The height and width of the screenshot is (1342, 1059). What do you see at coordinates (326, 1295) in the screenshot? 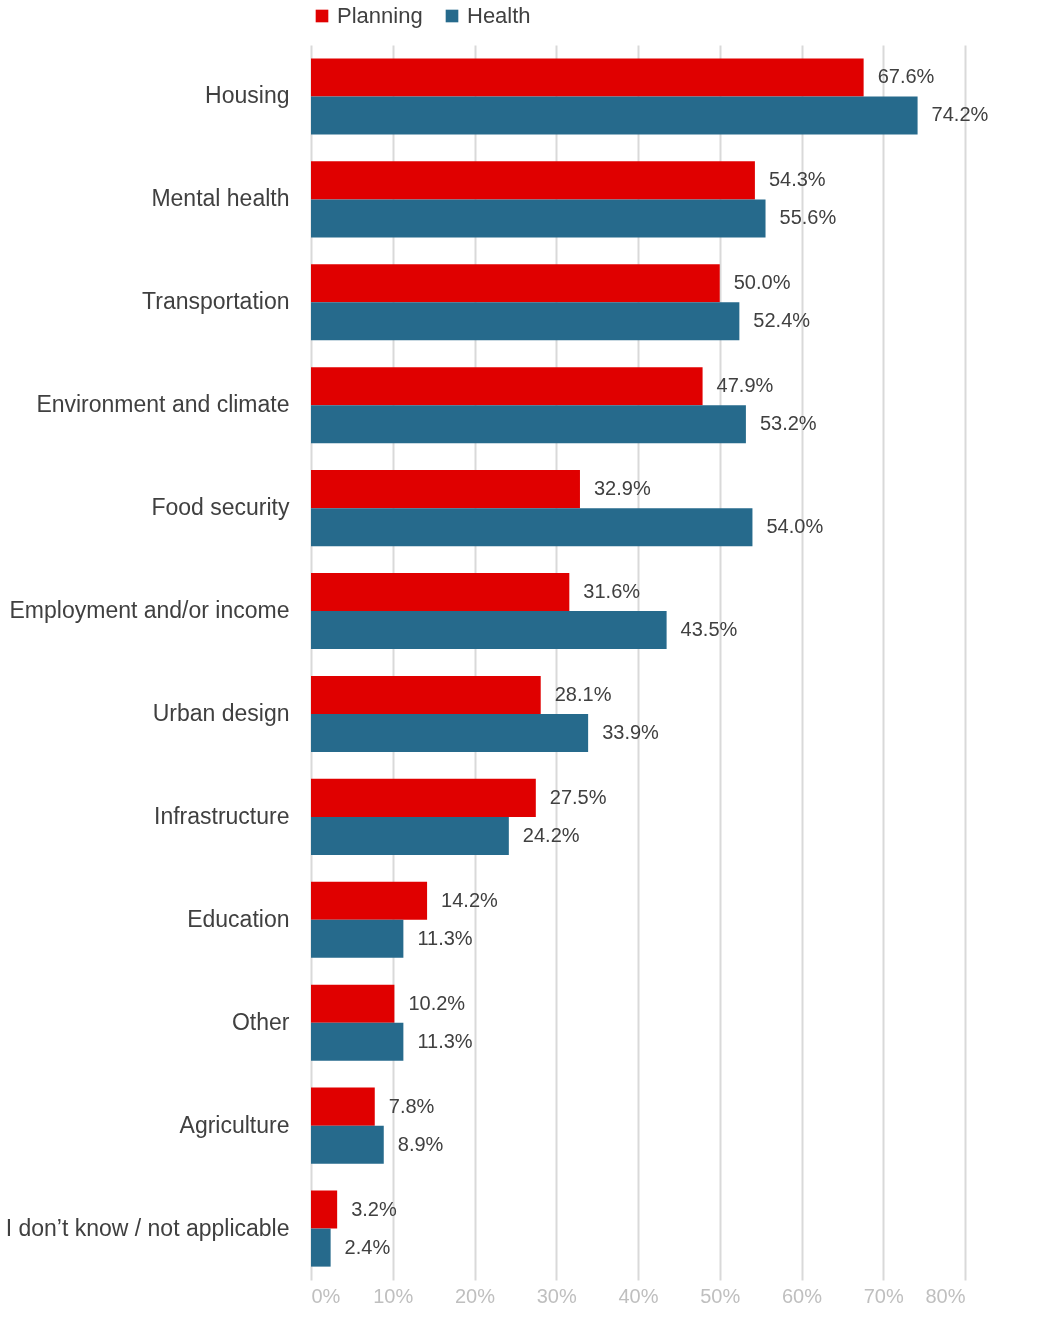
I see `x-tick-label: 0%` at bounding box center [326, 1295].